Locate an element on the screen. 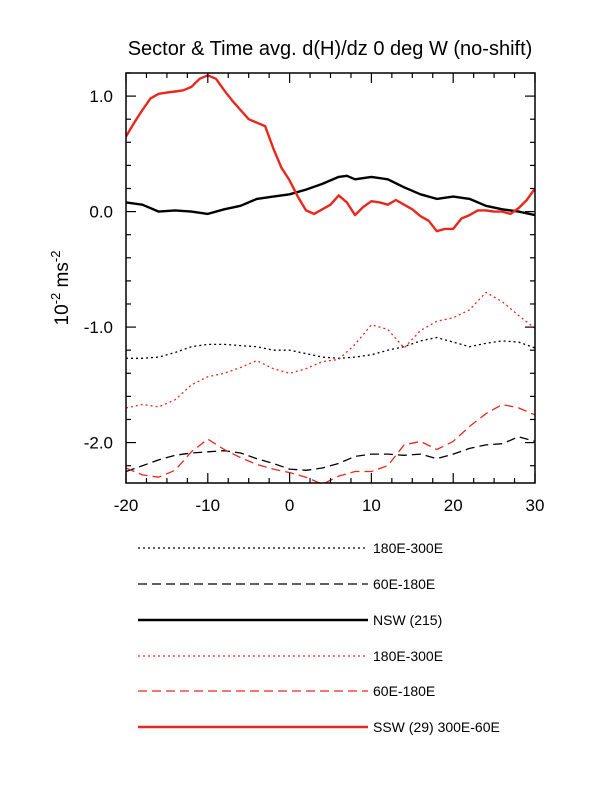  legend-label-5: 60E-180E is located at coordinates (404, 691).